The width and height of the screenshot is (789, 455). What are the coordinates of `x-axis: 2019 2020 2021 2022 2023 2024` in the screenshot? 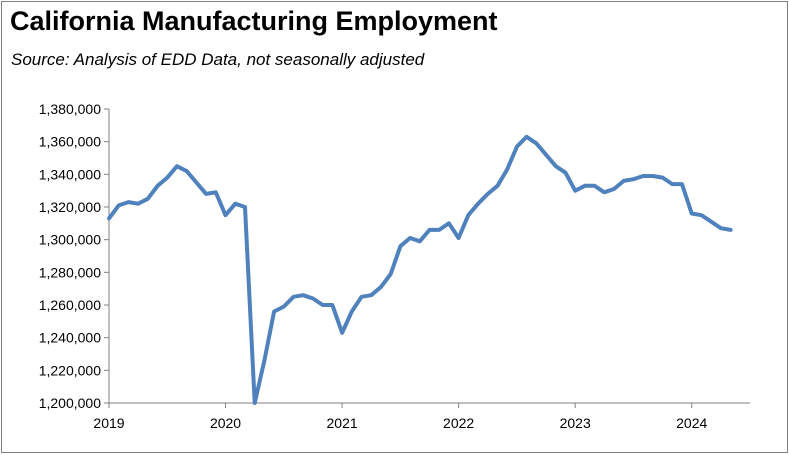 It's located at (421, 416).